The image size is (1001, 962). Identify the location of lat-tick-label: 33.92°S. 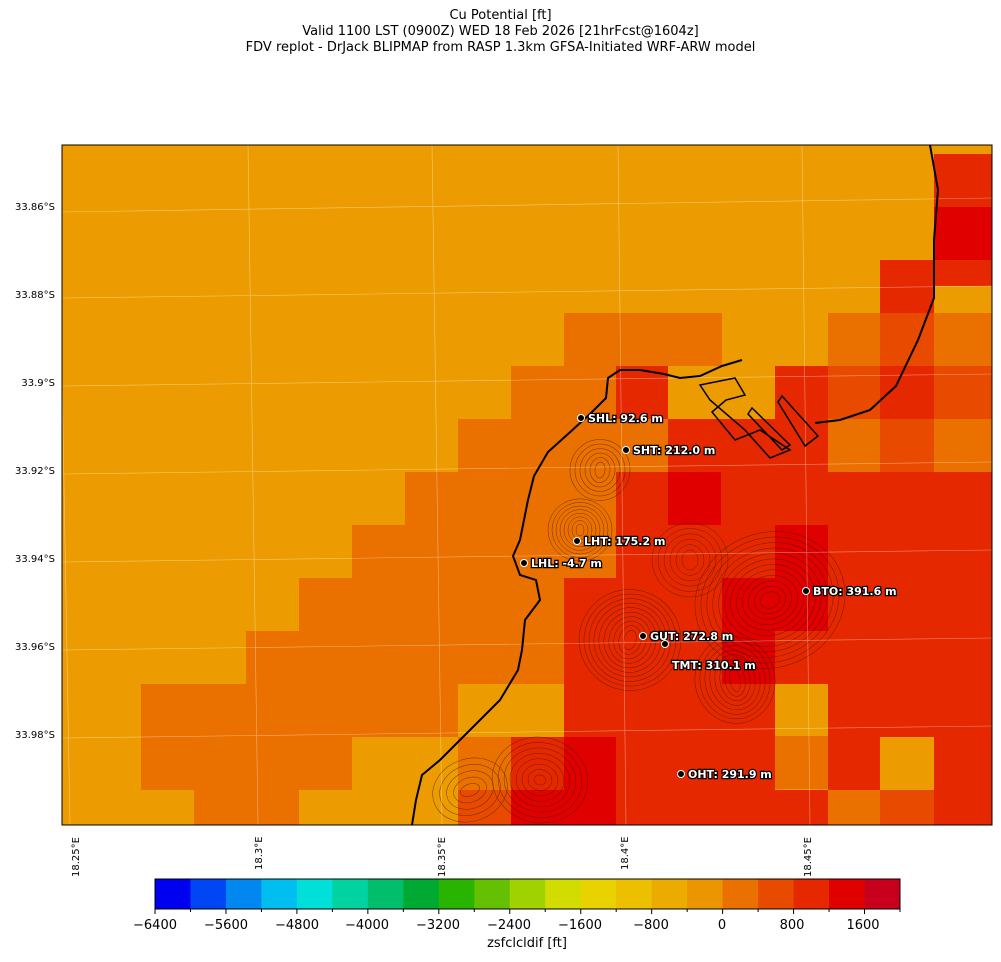
(35, 471).